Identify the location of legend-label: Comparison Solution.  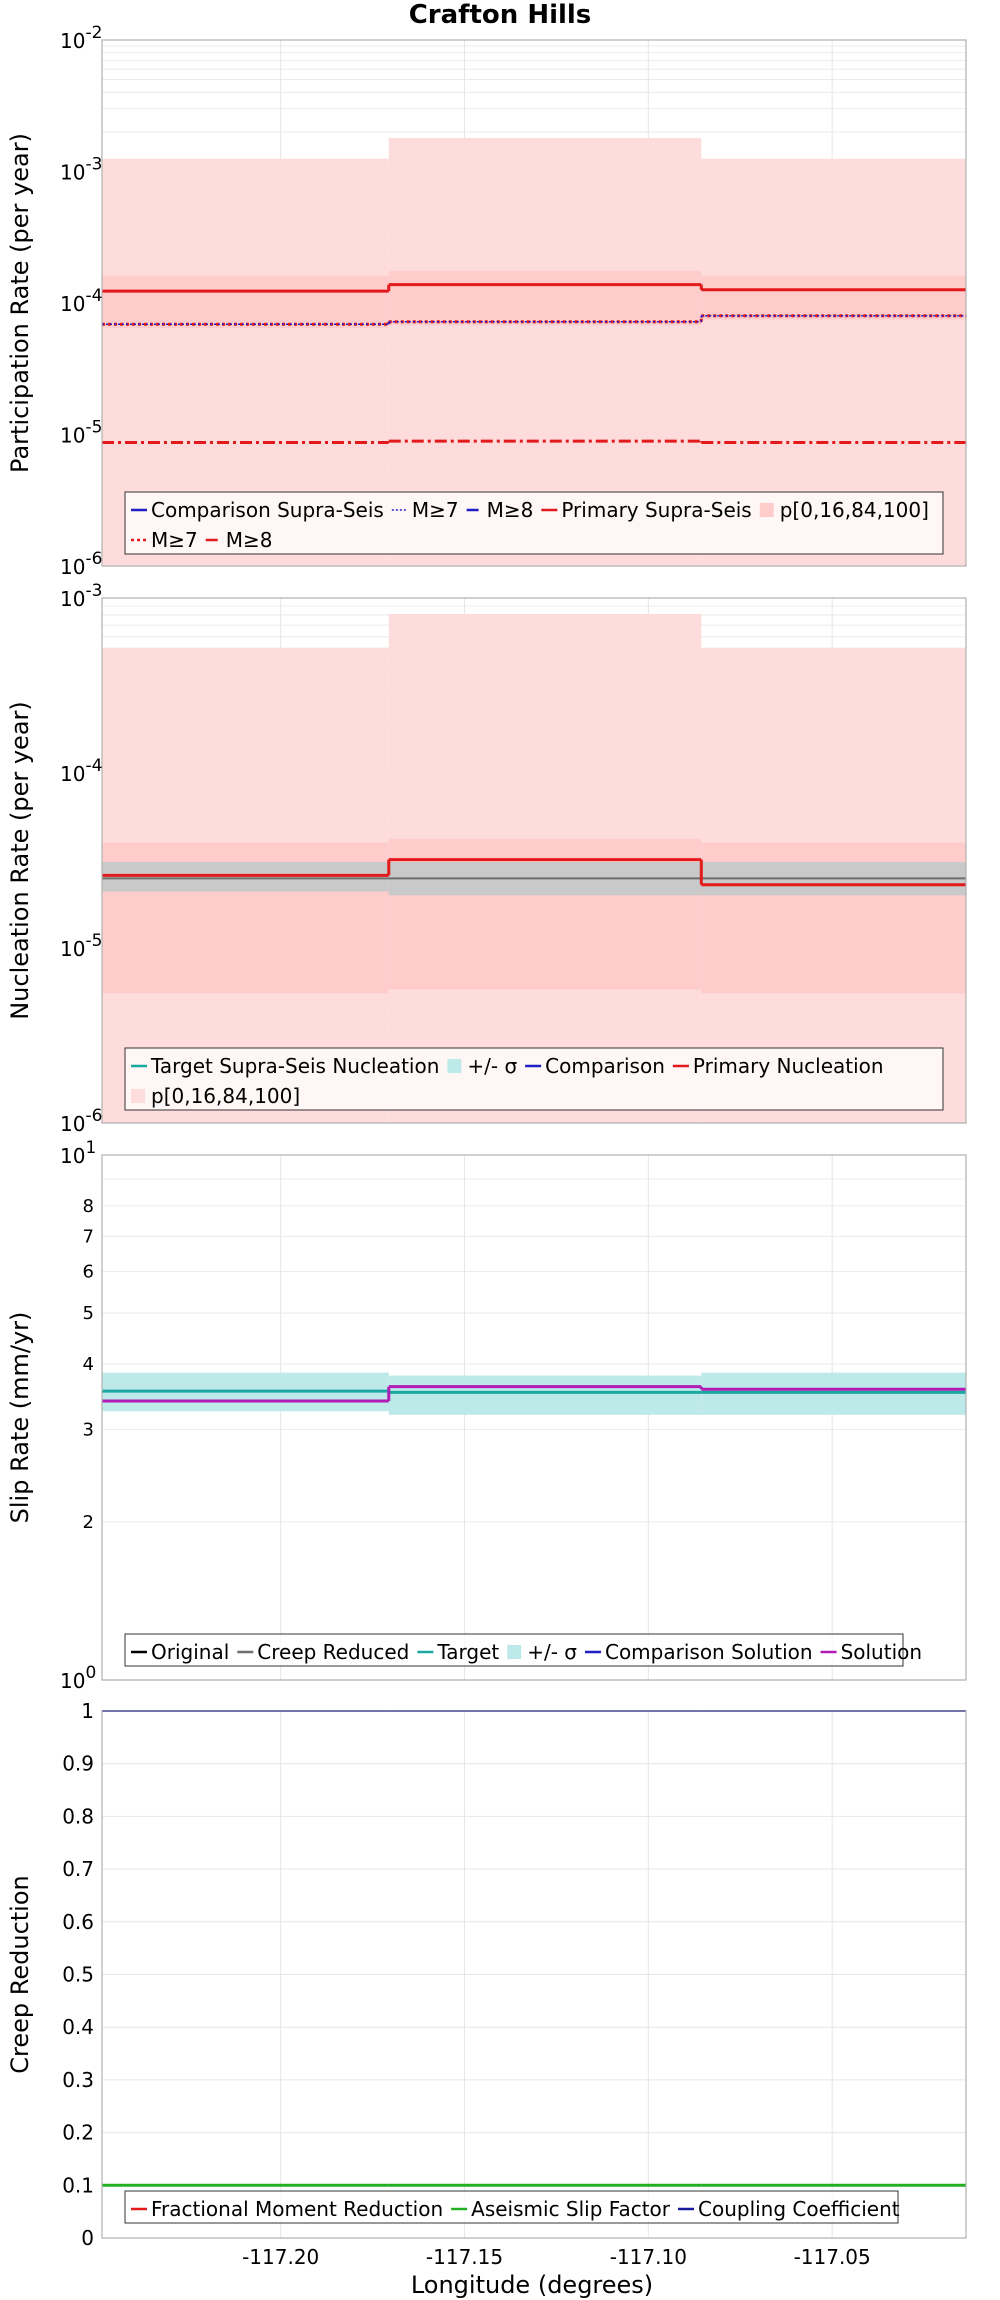
(709, 1652).